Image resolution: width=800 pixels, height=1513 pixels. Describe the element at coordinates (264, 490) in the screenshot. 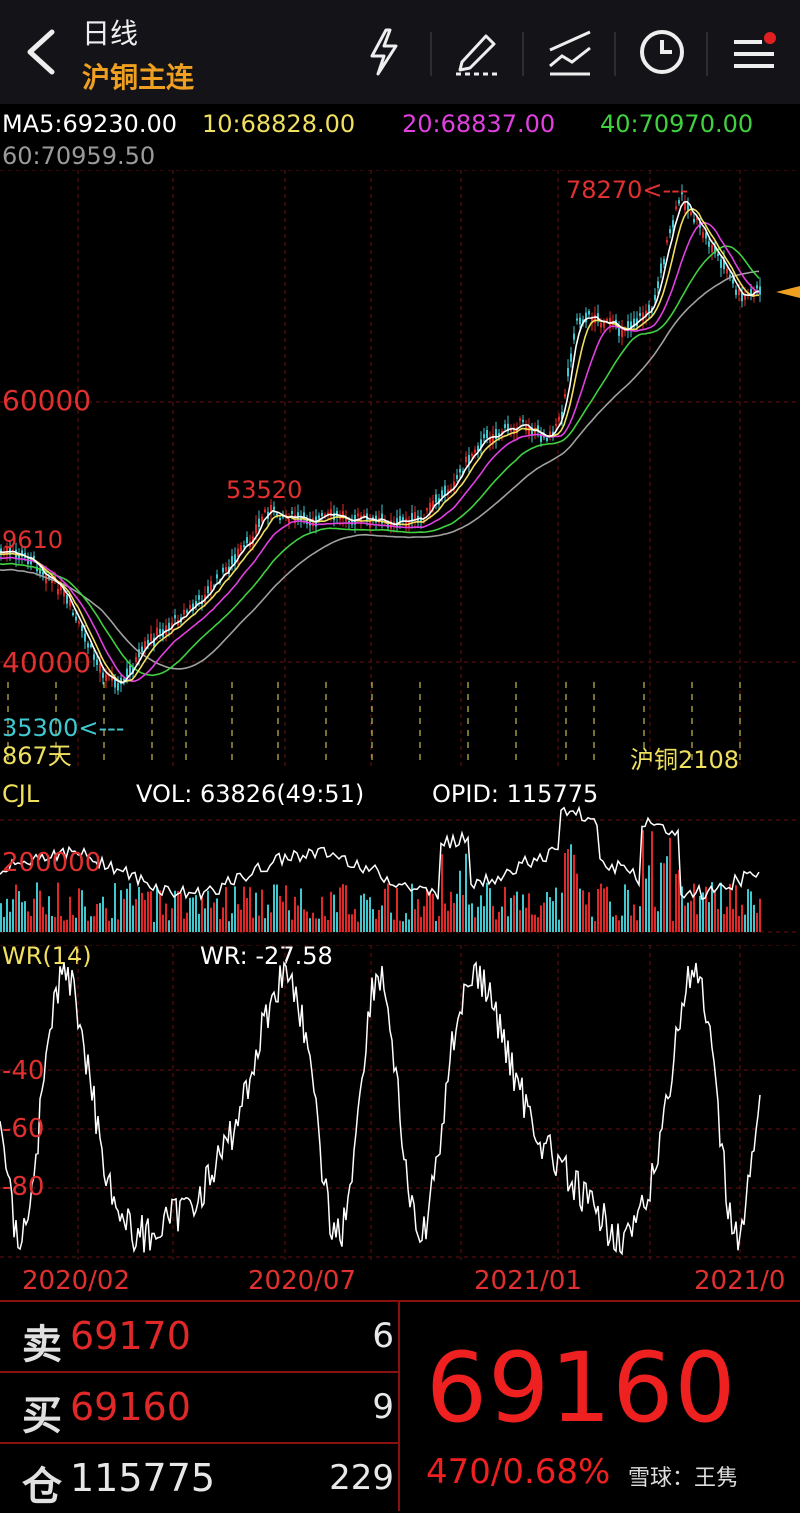

I see `peak-label: 53520` at that location.